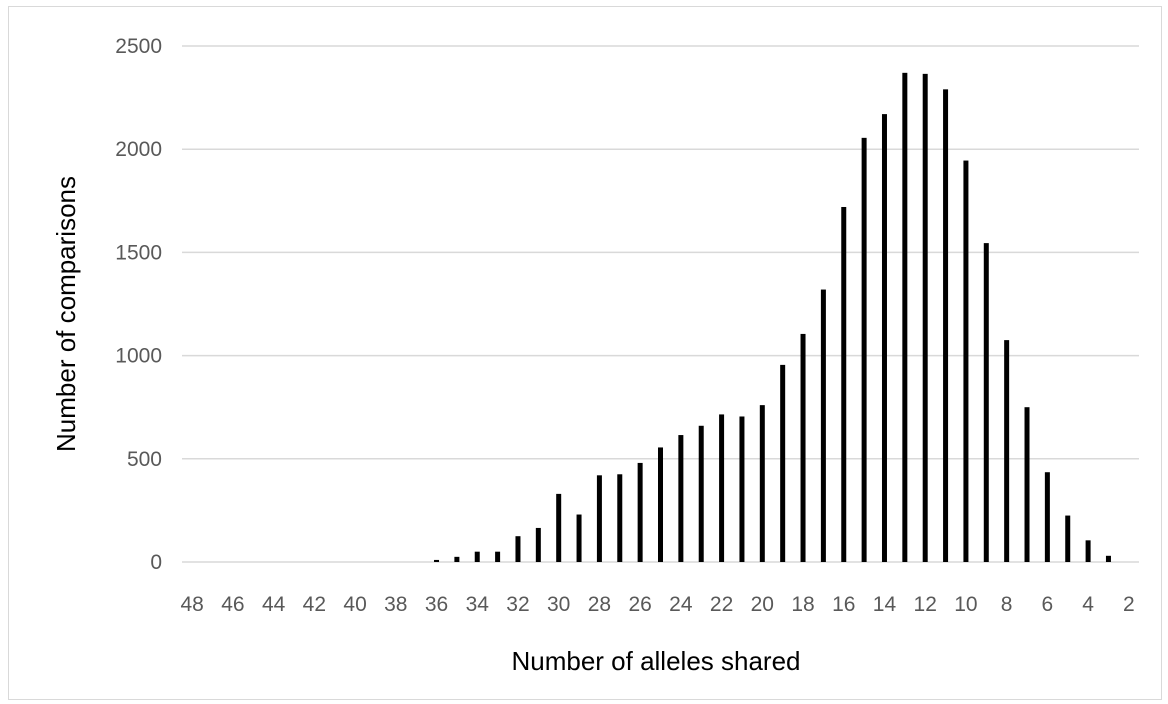 This screenshot has width=1168, height=704. I want to click on x-tick-label: 46, so click(232, 604).